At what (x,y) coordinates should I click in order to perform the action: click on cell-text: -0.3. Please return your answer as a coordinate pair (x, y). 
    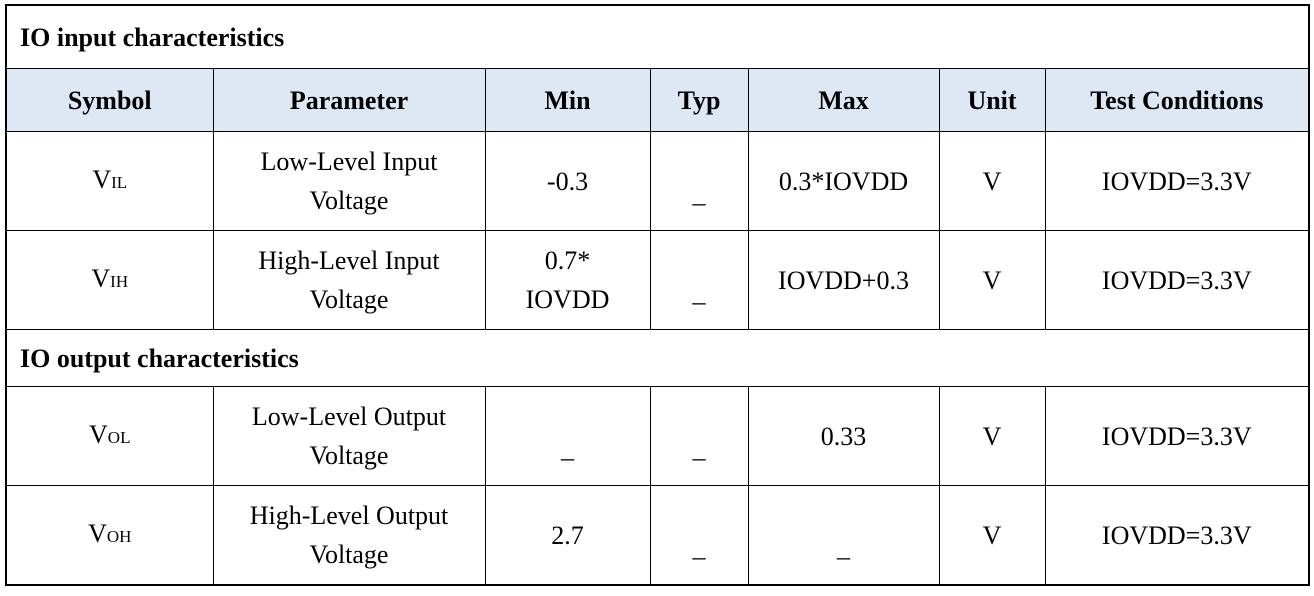
    Looking at the image, I should click on (567, 181).